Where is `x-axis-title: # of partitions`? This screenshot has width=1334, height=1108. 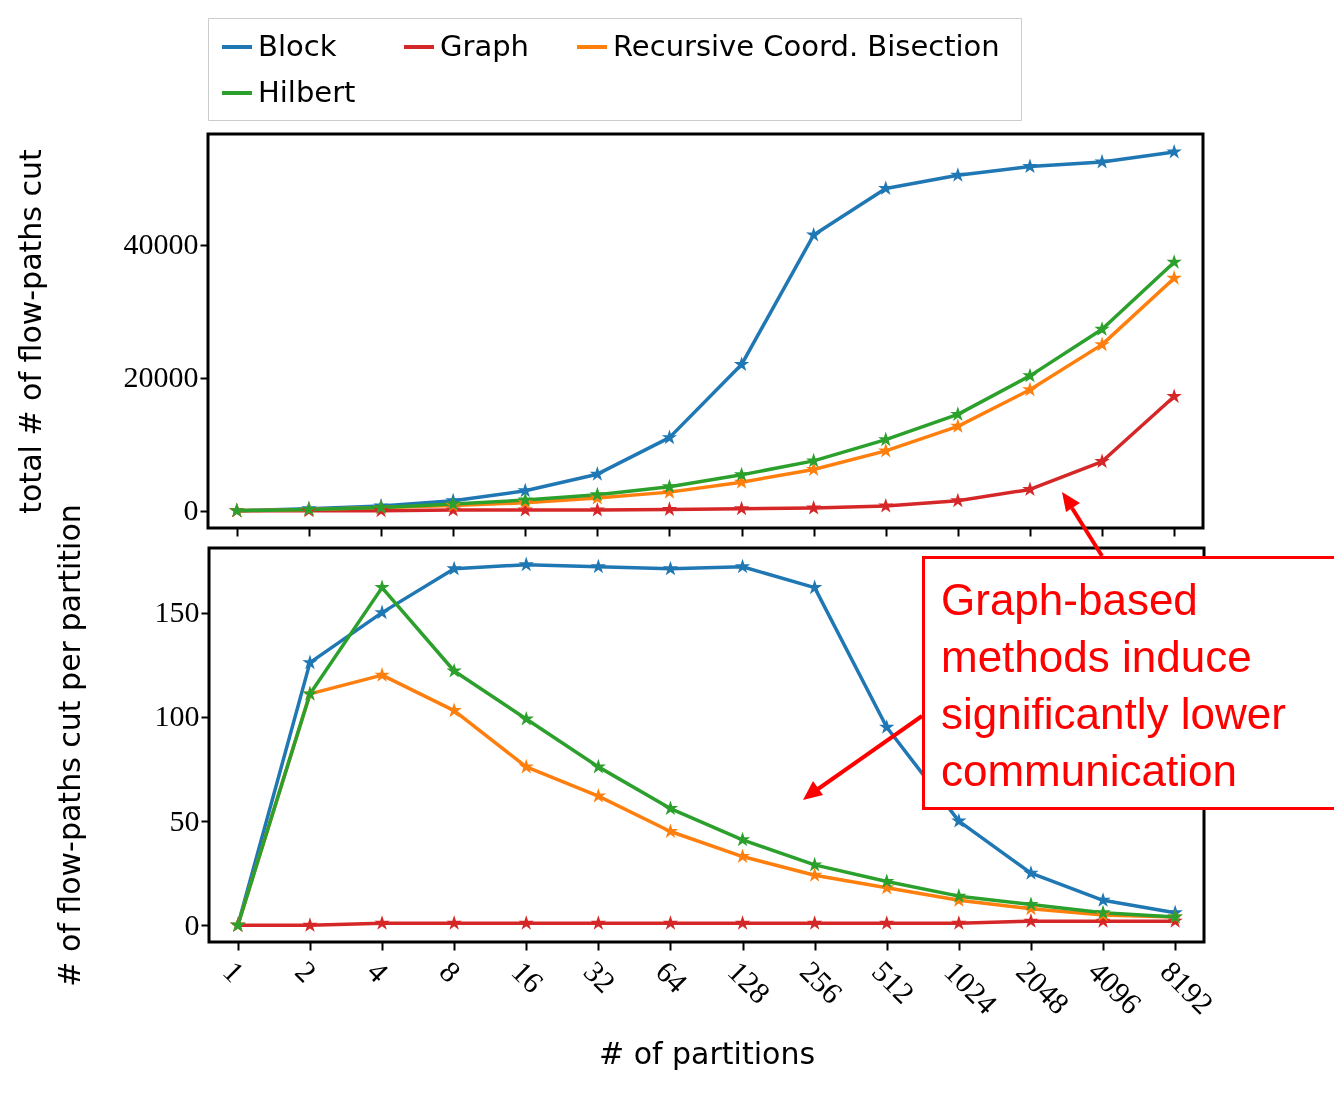
x-axis-title: # of partitions is located at coordinates (707, 1054).